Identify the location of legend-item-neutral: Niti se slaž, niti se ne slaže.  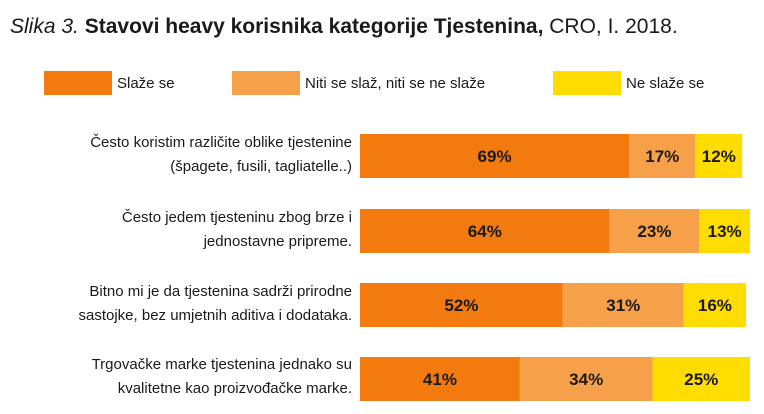
(358, 83).